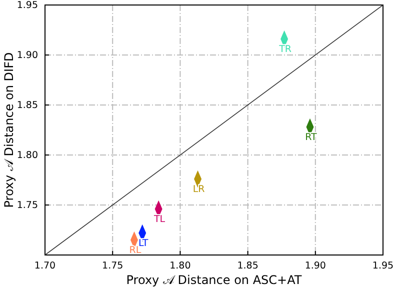 This screenshot has width=393, height=288. What do you see at coordinates (27, 206) in the screenshot?
I see `y-tick-label: 1.75` at bounding box center [27, 206].